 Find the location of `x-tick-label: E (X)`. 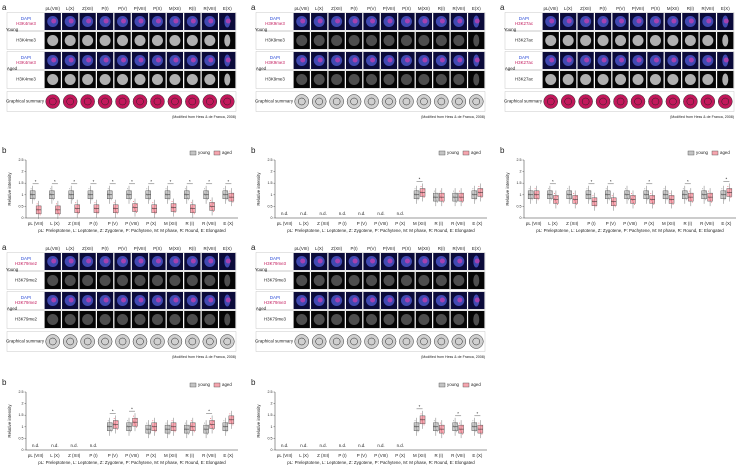

x-tick-label: E (X) is located at coordinates (726, 223).